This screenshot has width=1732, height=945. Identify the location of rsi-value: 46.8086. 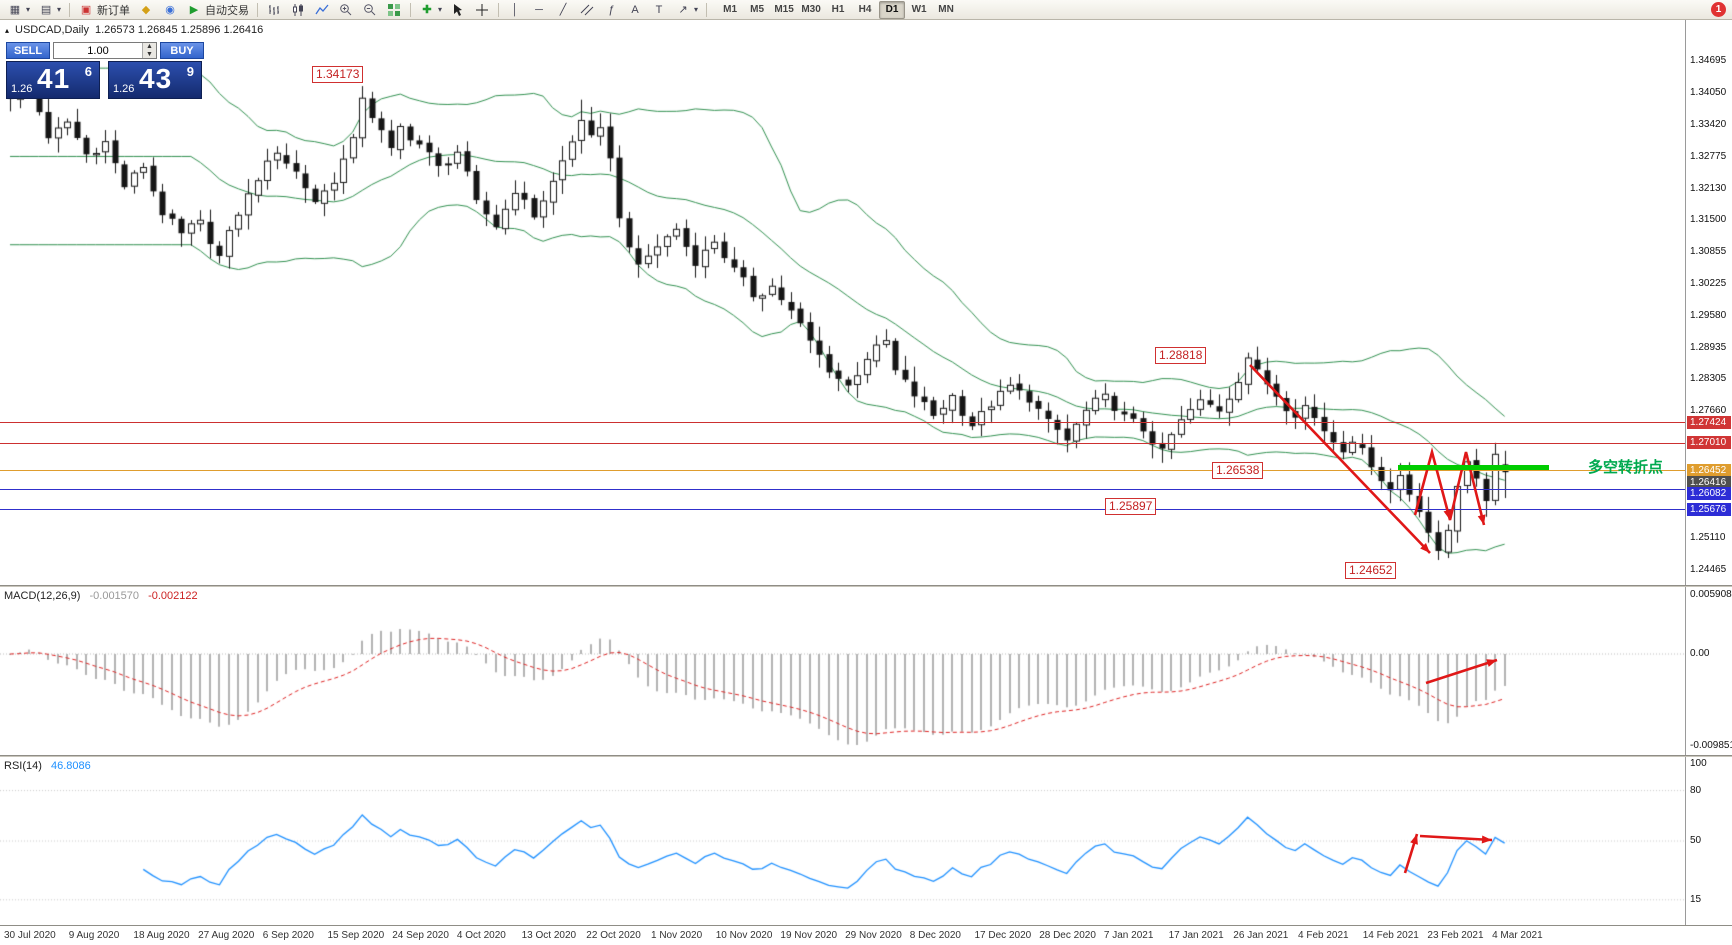
(70, 766).